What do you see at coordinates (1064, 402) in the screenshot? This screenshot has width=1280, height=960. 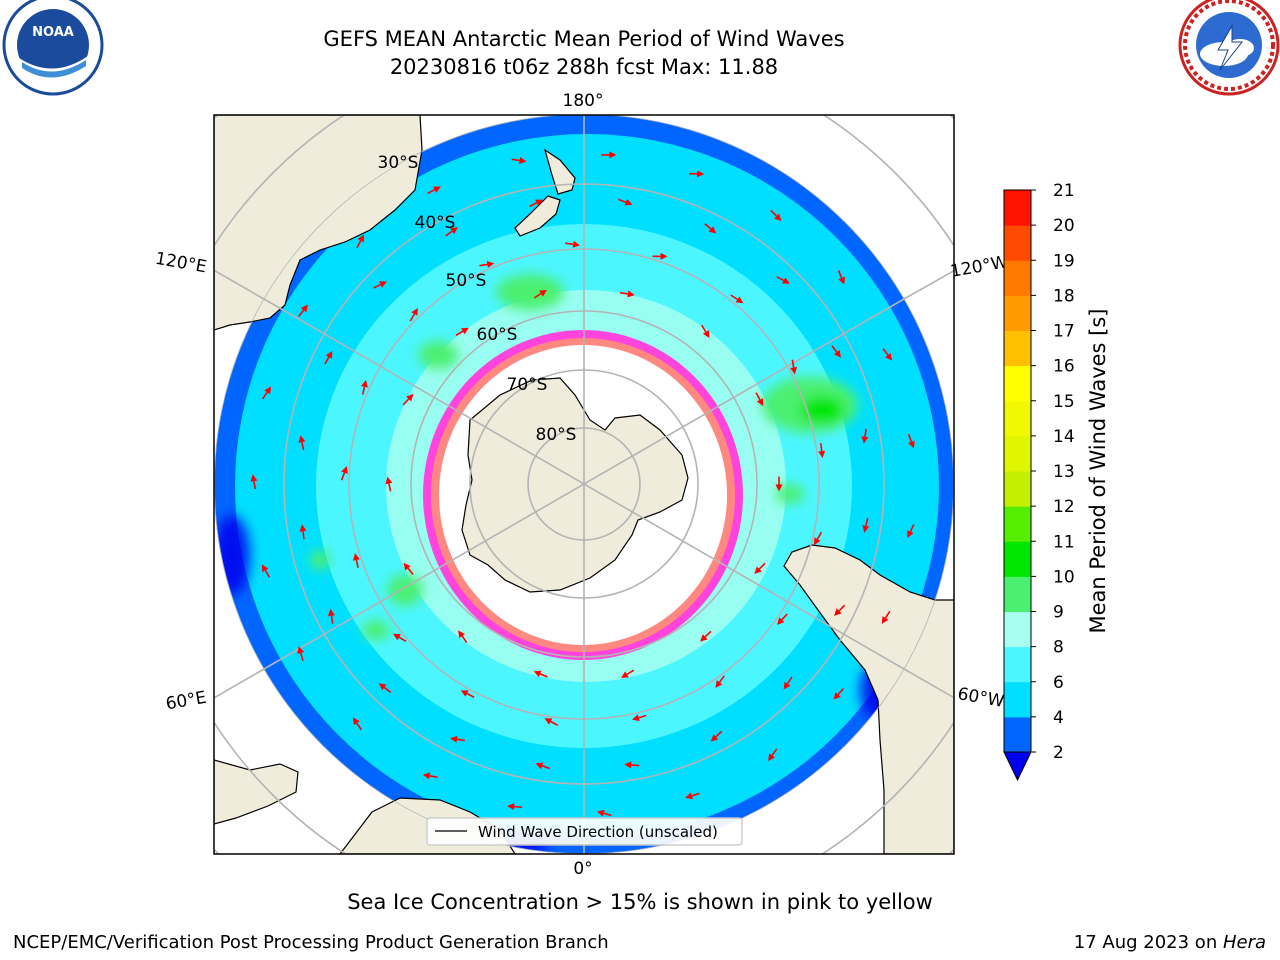 I see `colorbar-tick-label: 15` at bounding box center [1064, 402].